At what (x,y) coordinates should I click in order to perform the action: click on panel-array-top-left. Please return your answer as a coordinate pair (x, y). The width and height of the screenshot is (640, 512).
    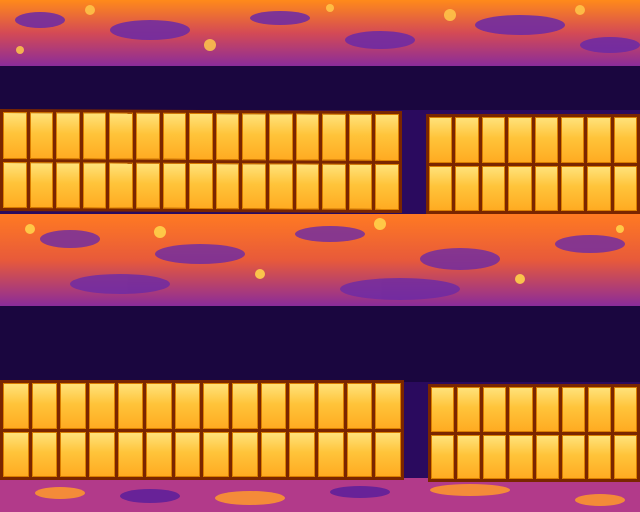
    Looking at the image, I should click on (201, 161).